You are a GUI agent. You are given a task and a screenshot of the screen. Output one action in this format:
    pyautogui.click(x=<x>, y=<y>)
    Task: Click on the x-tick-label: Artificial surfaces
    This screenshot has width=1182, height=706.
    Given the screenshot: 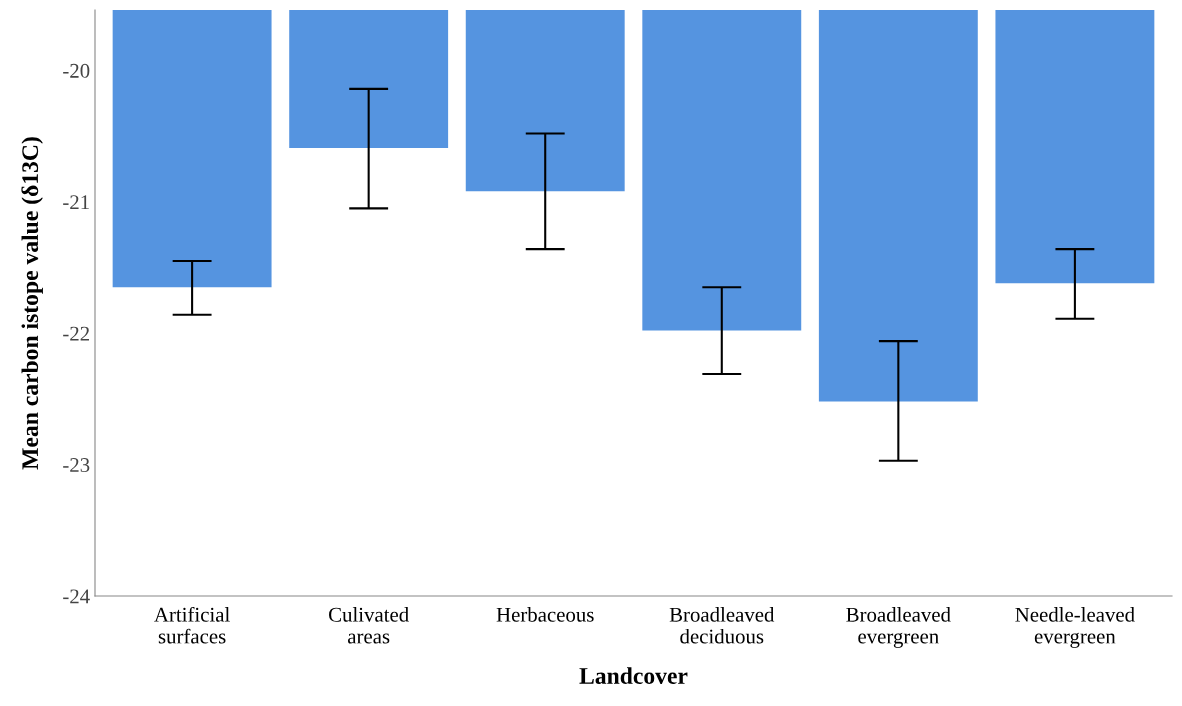 What is the action you would take?
    pyautogui.click(x=192, y=625)
    